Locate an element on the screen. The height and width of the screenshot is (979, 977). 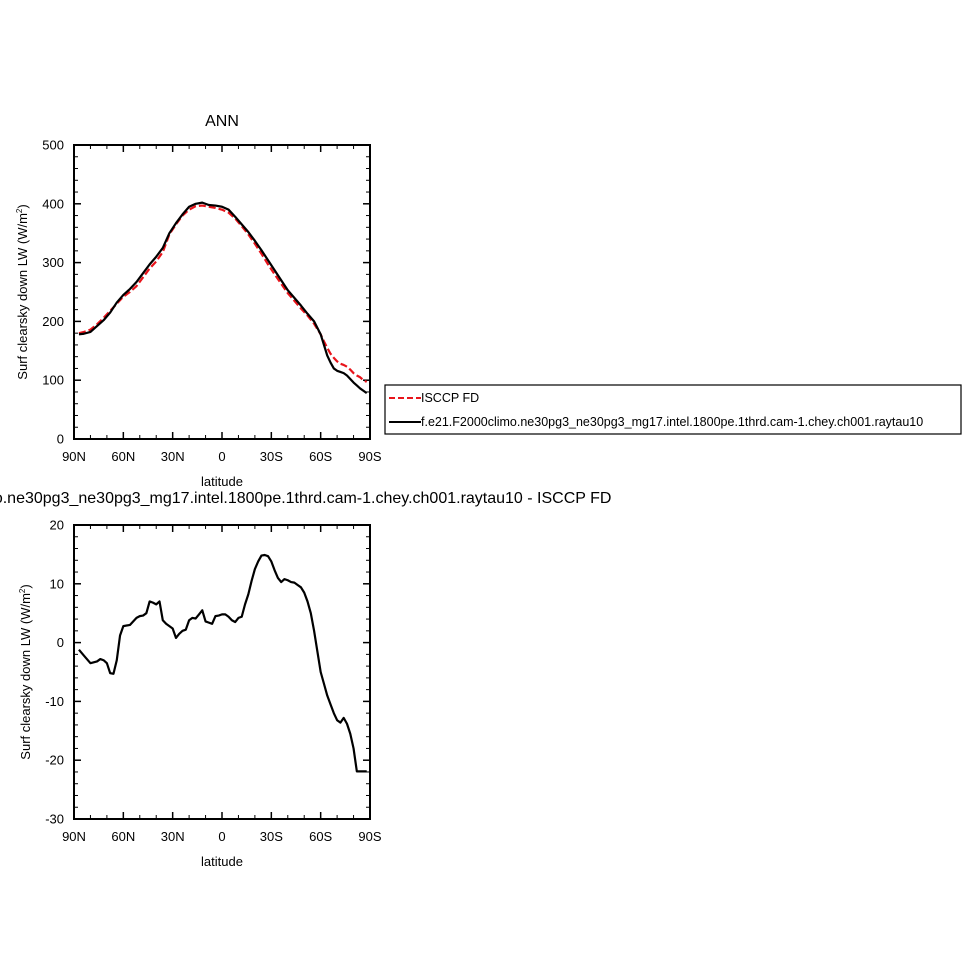
top-tick-labels: 90N 60N 30N 0 30S 60S 90S 0 100 200 300 400 500 is located at coordinates (212, 301).